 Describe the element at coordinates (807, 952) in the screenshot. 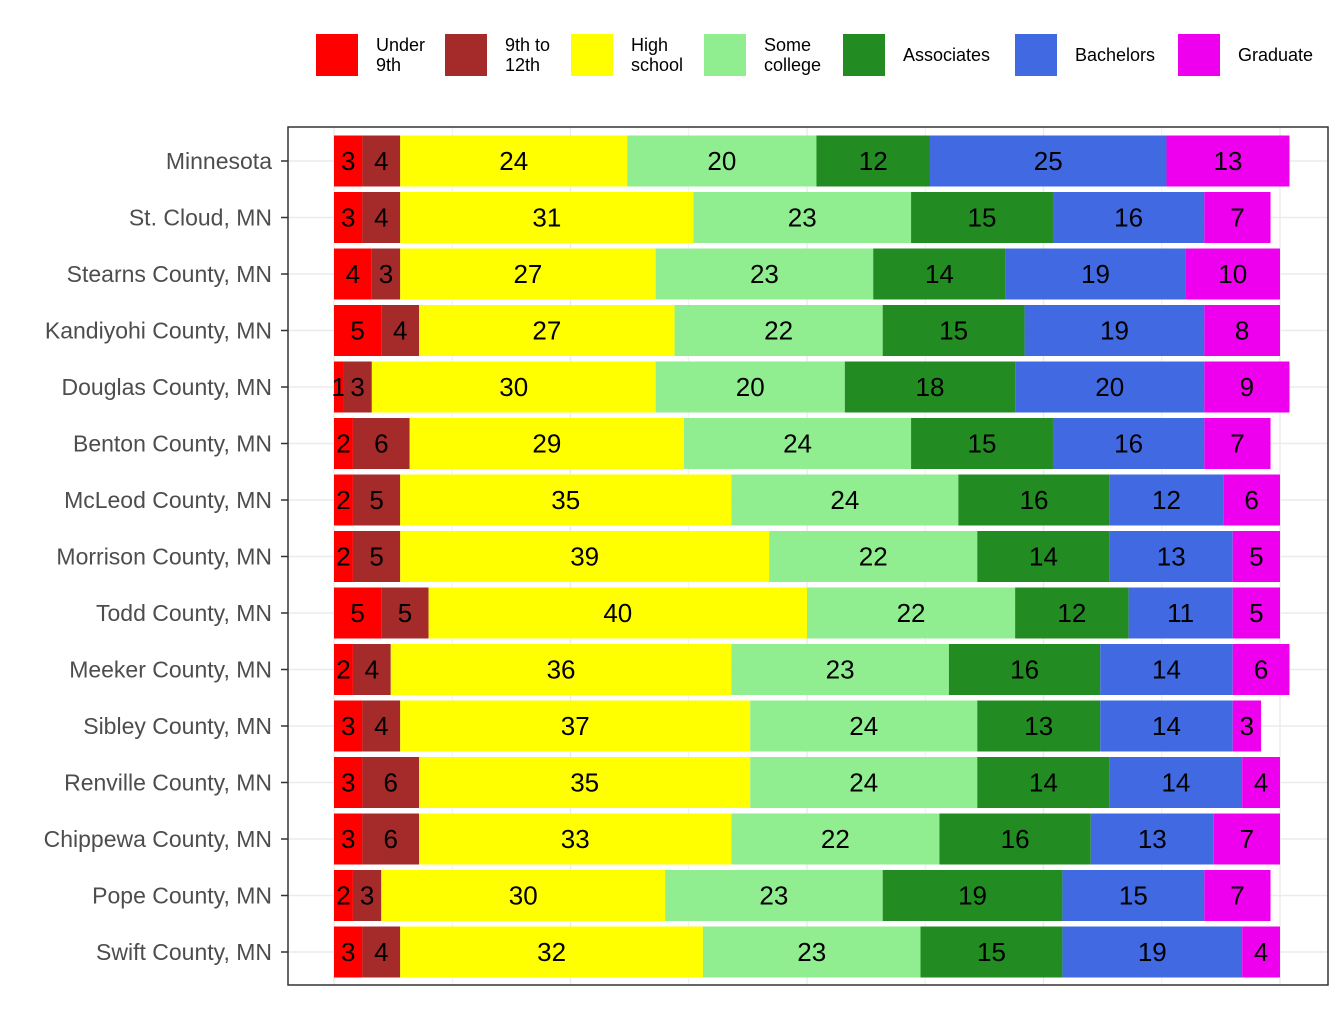

I see `bar-row: 3 4 32 23 15 19 4` at that location.